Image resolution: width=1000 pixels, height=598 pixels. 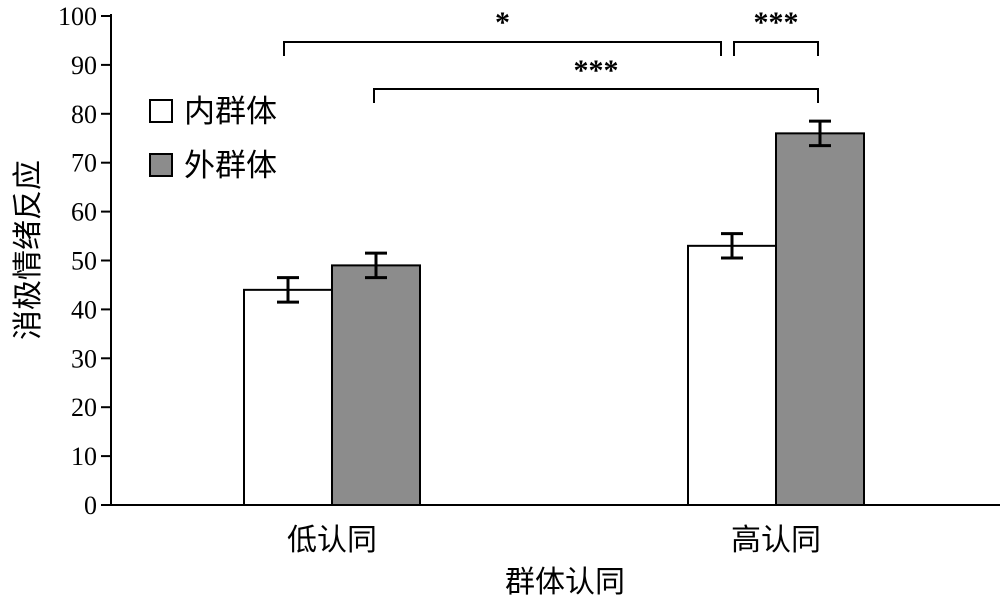 I want to click on y-tick-label: 60, so click(x=84, y=212).